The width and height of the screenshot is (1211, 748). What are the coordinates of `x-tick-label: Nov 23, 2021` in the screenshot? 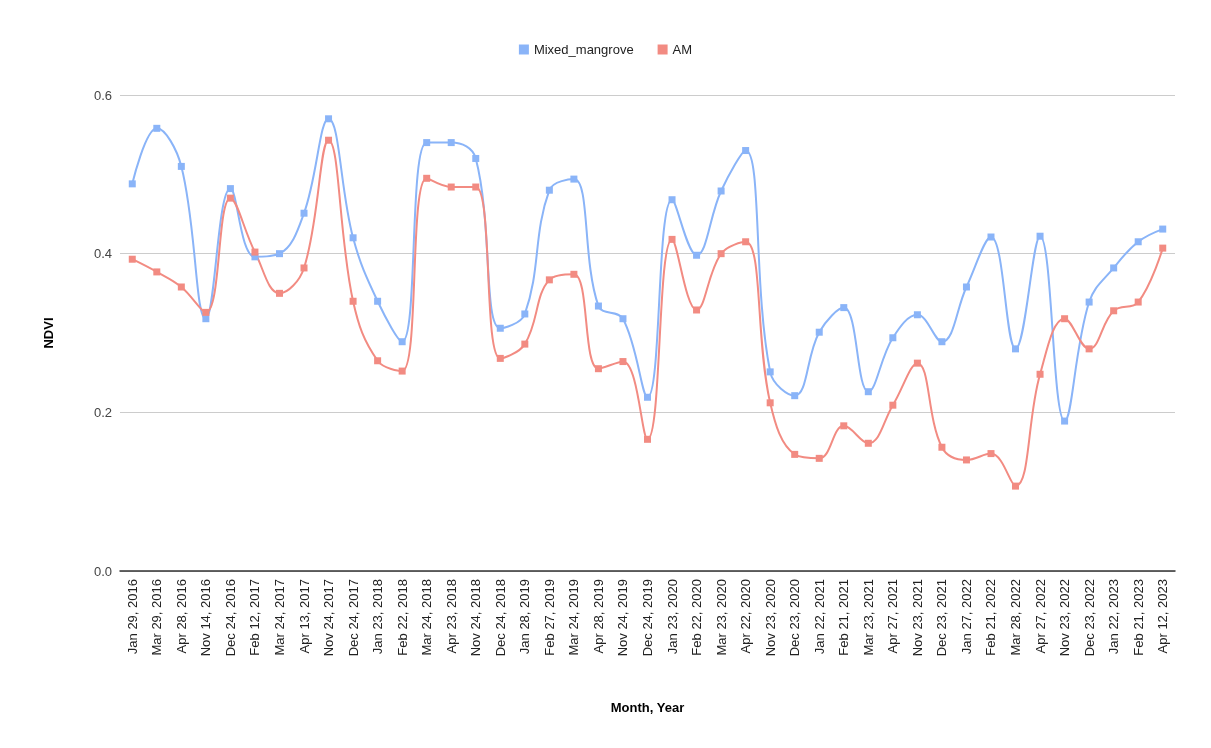 It's located at (917, 618).